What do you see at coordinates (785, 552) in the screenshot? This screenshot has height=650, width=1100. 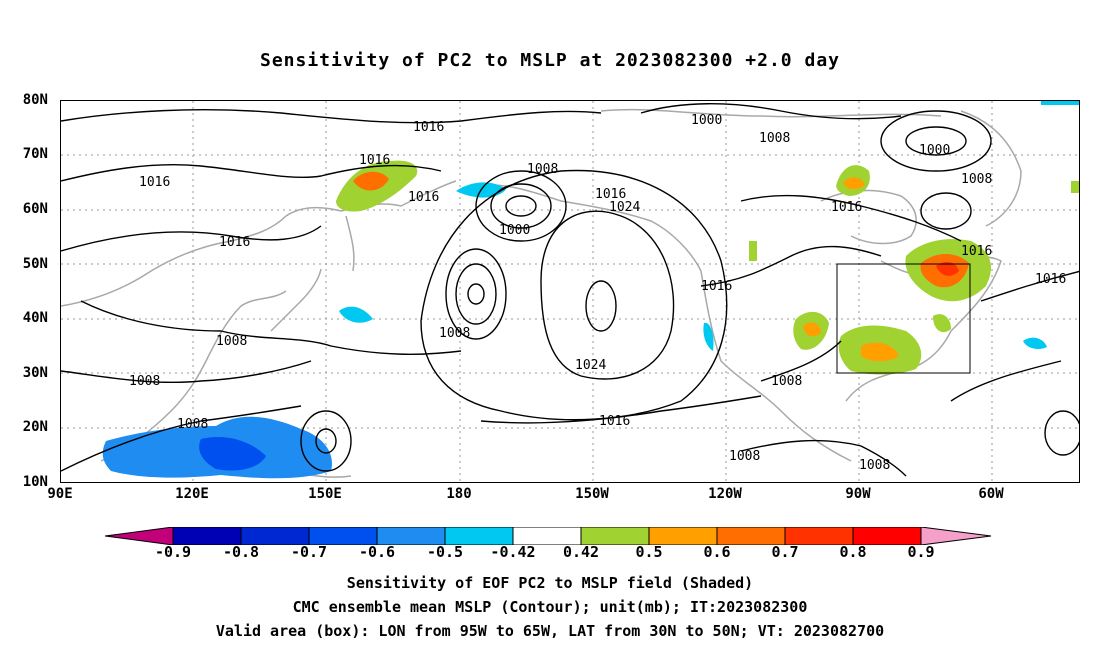 I see `colorbar-label: 0.7` at bounding box center [785, 552].